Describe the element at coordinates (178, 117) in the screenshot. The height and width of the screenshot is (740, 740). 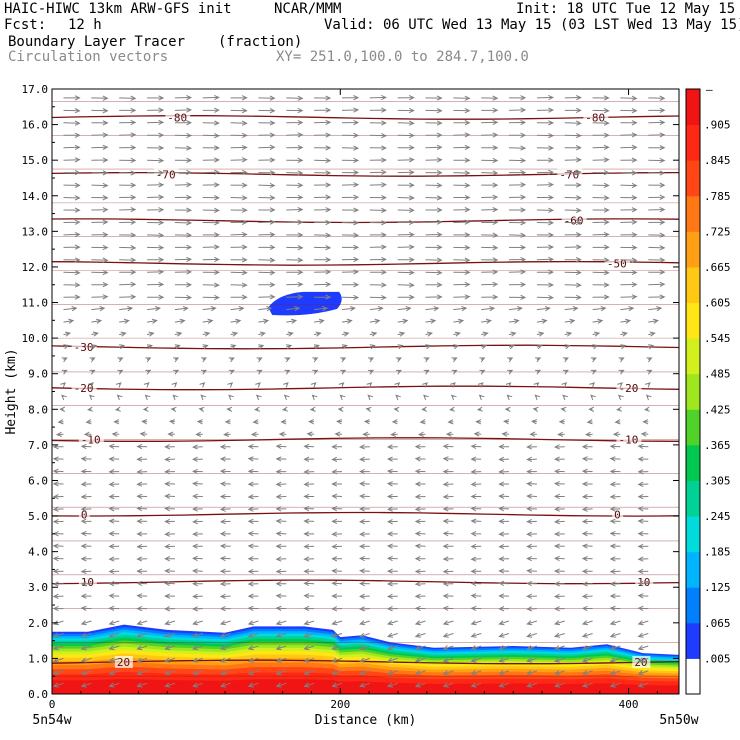
I see `isotherm-label-bg` at that location.